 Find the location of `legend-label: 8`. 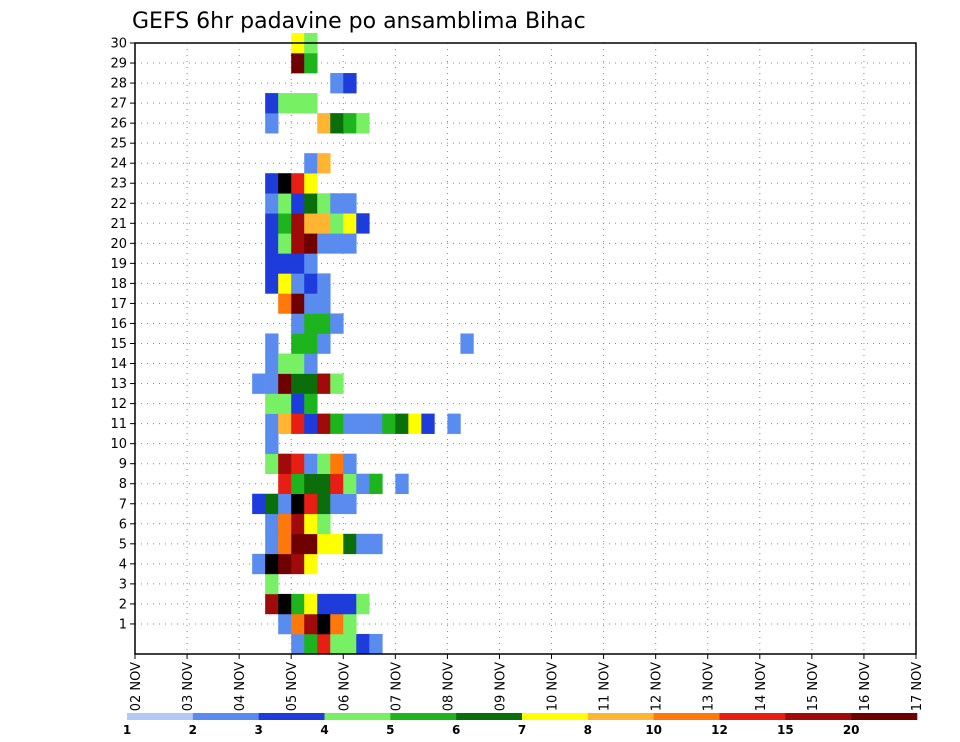

legend-label: 8 is located at coordinates (588, 730).